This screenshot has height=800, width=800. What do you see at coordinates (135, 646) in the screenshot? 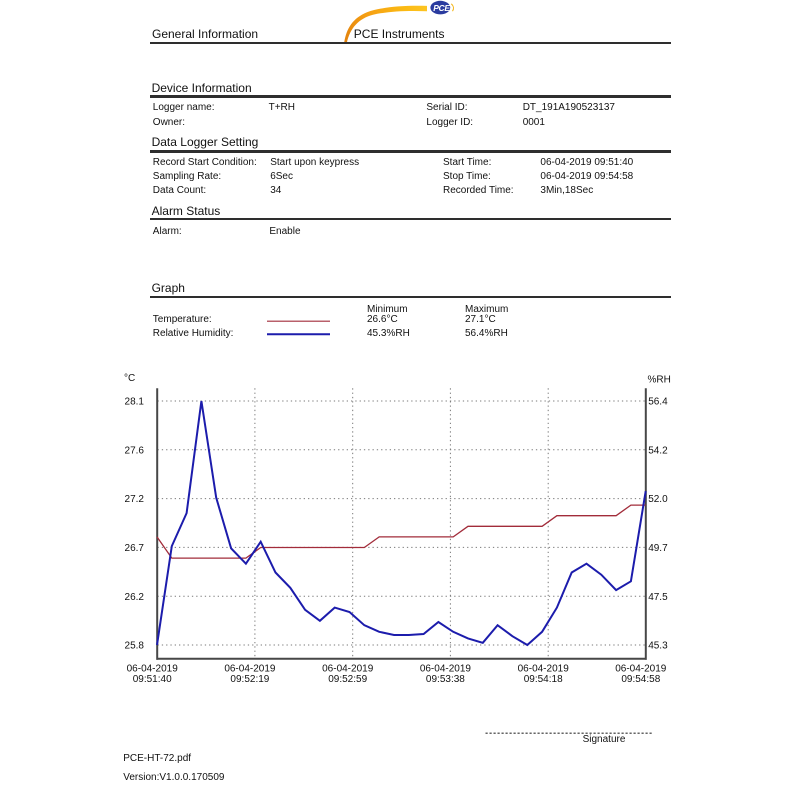
I see `svg-text: 25.8` at bounding box center [135, 646].